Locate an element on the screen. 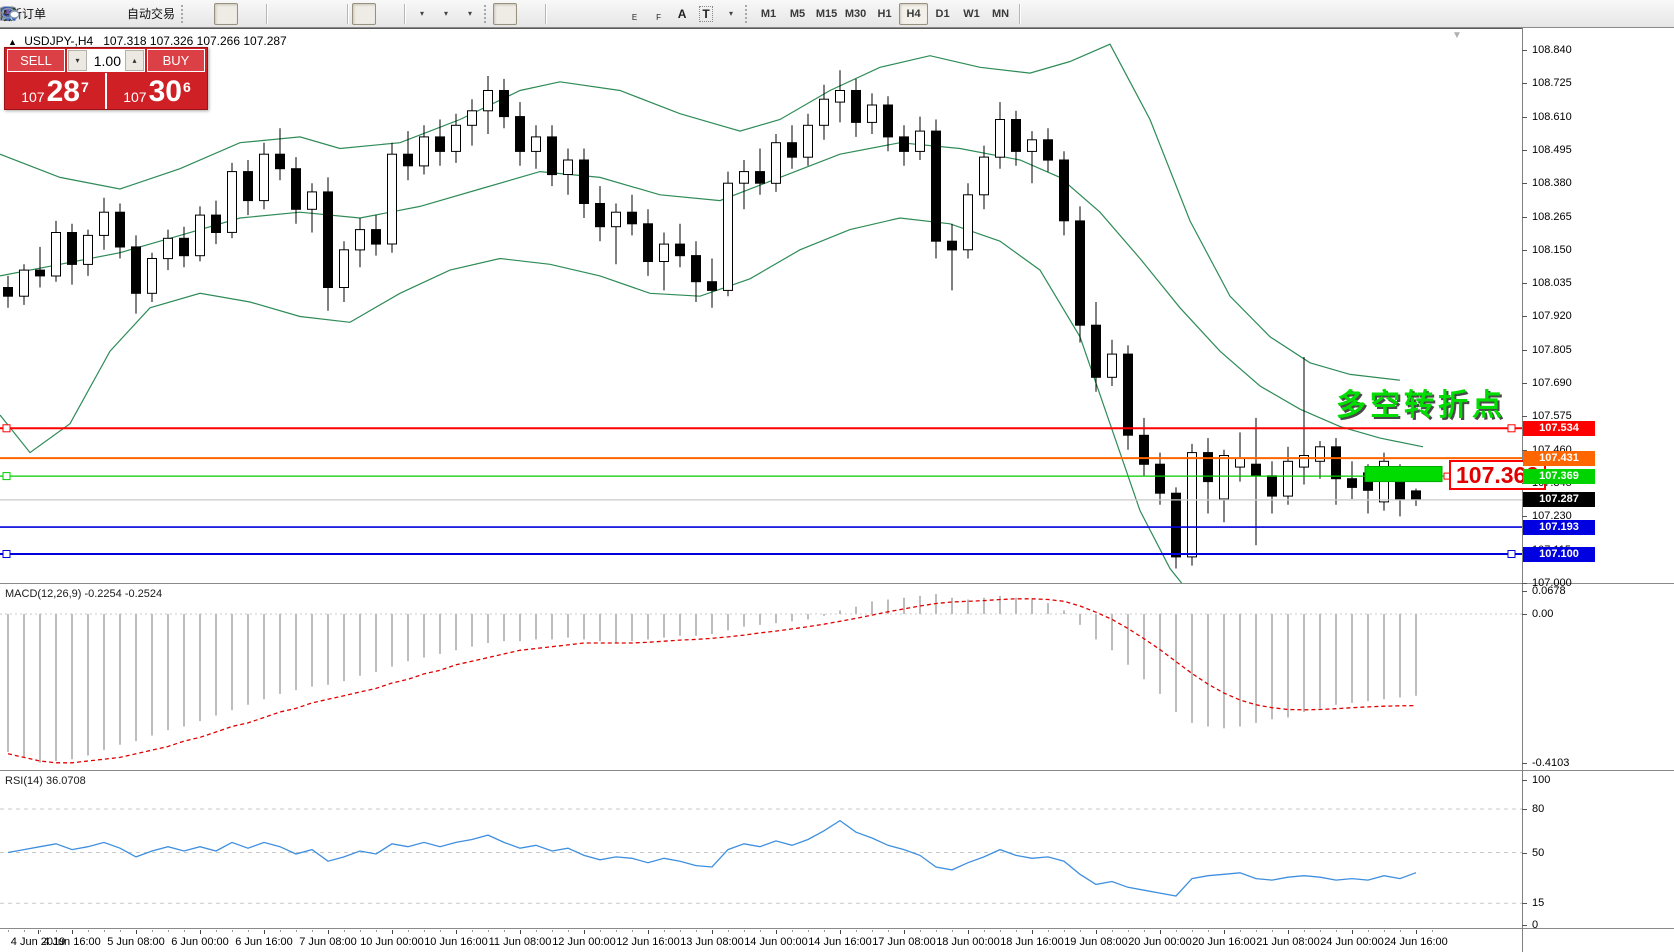 Image resolution: width=1674 pixels, height=952 pixels. chart-macd-divider is located at coordinates (837, 584).